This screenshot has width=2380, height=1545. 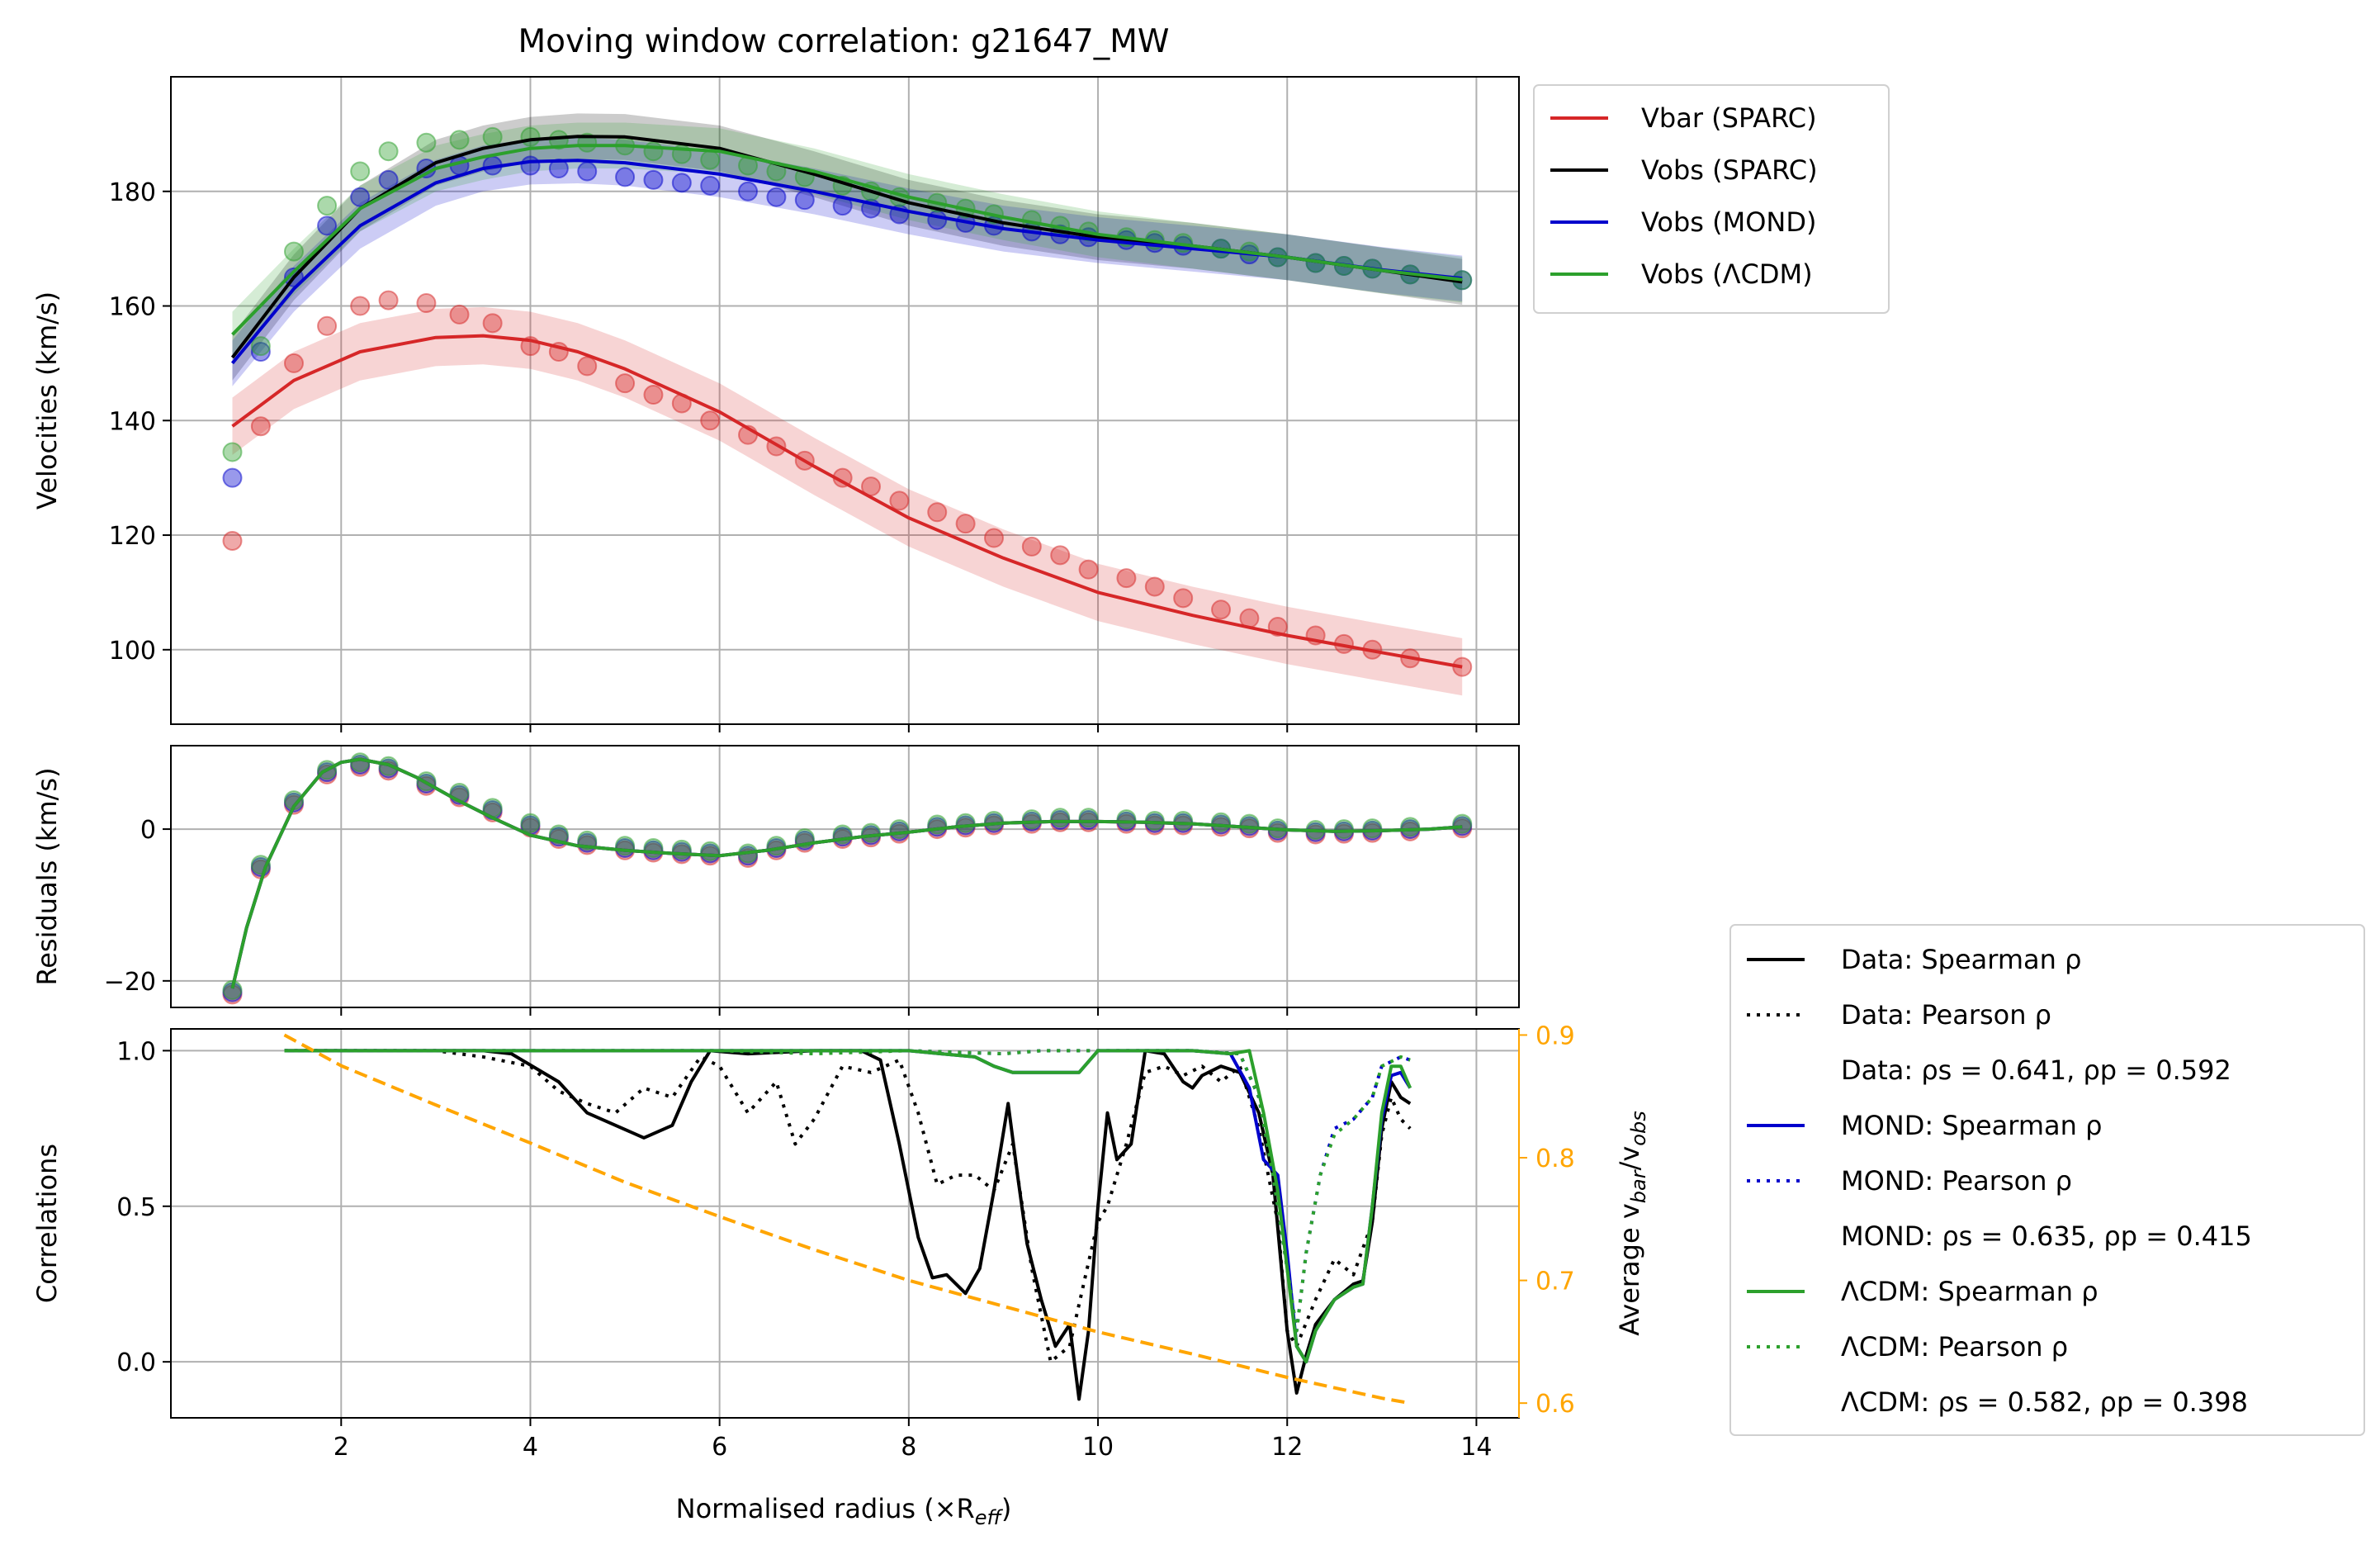 I want to click on y-axis-label: Velocities (km/s), so click(x=47, y=400).